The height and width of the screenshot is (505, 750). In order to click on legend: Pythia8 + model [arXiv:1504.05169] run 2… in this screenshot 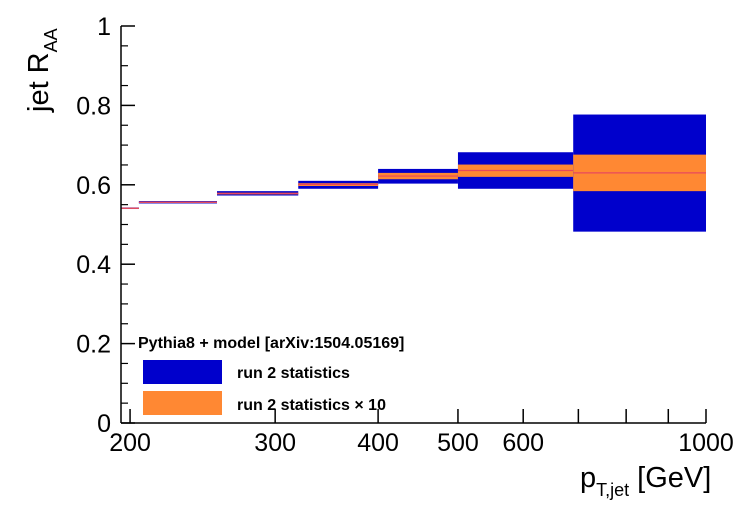, I will do `click(271, 375)`.